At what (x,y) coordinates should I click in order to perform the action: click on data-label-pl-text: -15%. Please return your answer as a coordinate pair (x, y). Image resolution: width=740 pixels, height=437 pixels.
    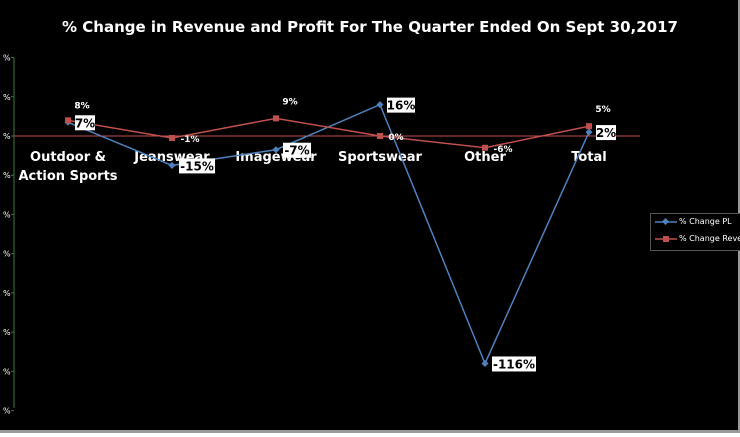
    Looking at the image, I should click on (197, 166).